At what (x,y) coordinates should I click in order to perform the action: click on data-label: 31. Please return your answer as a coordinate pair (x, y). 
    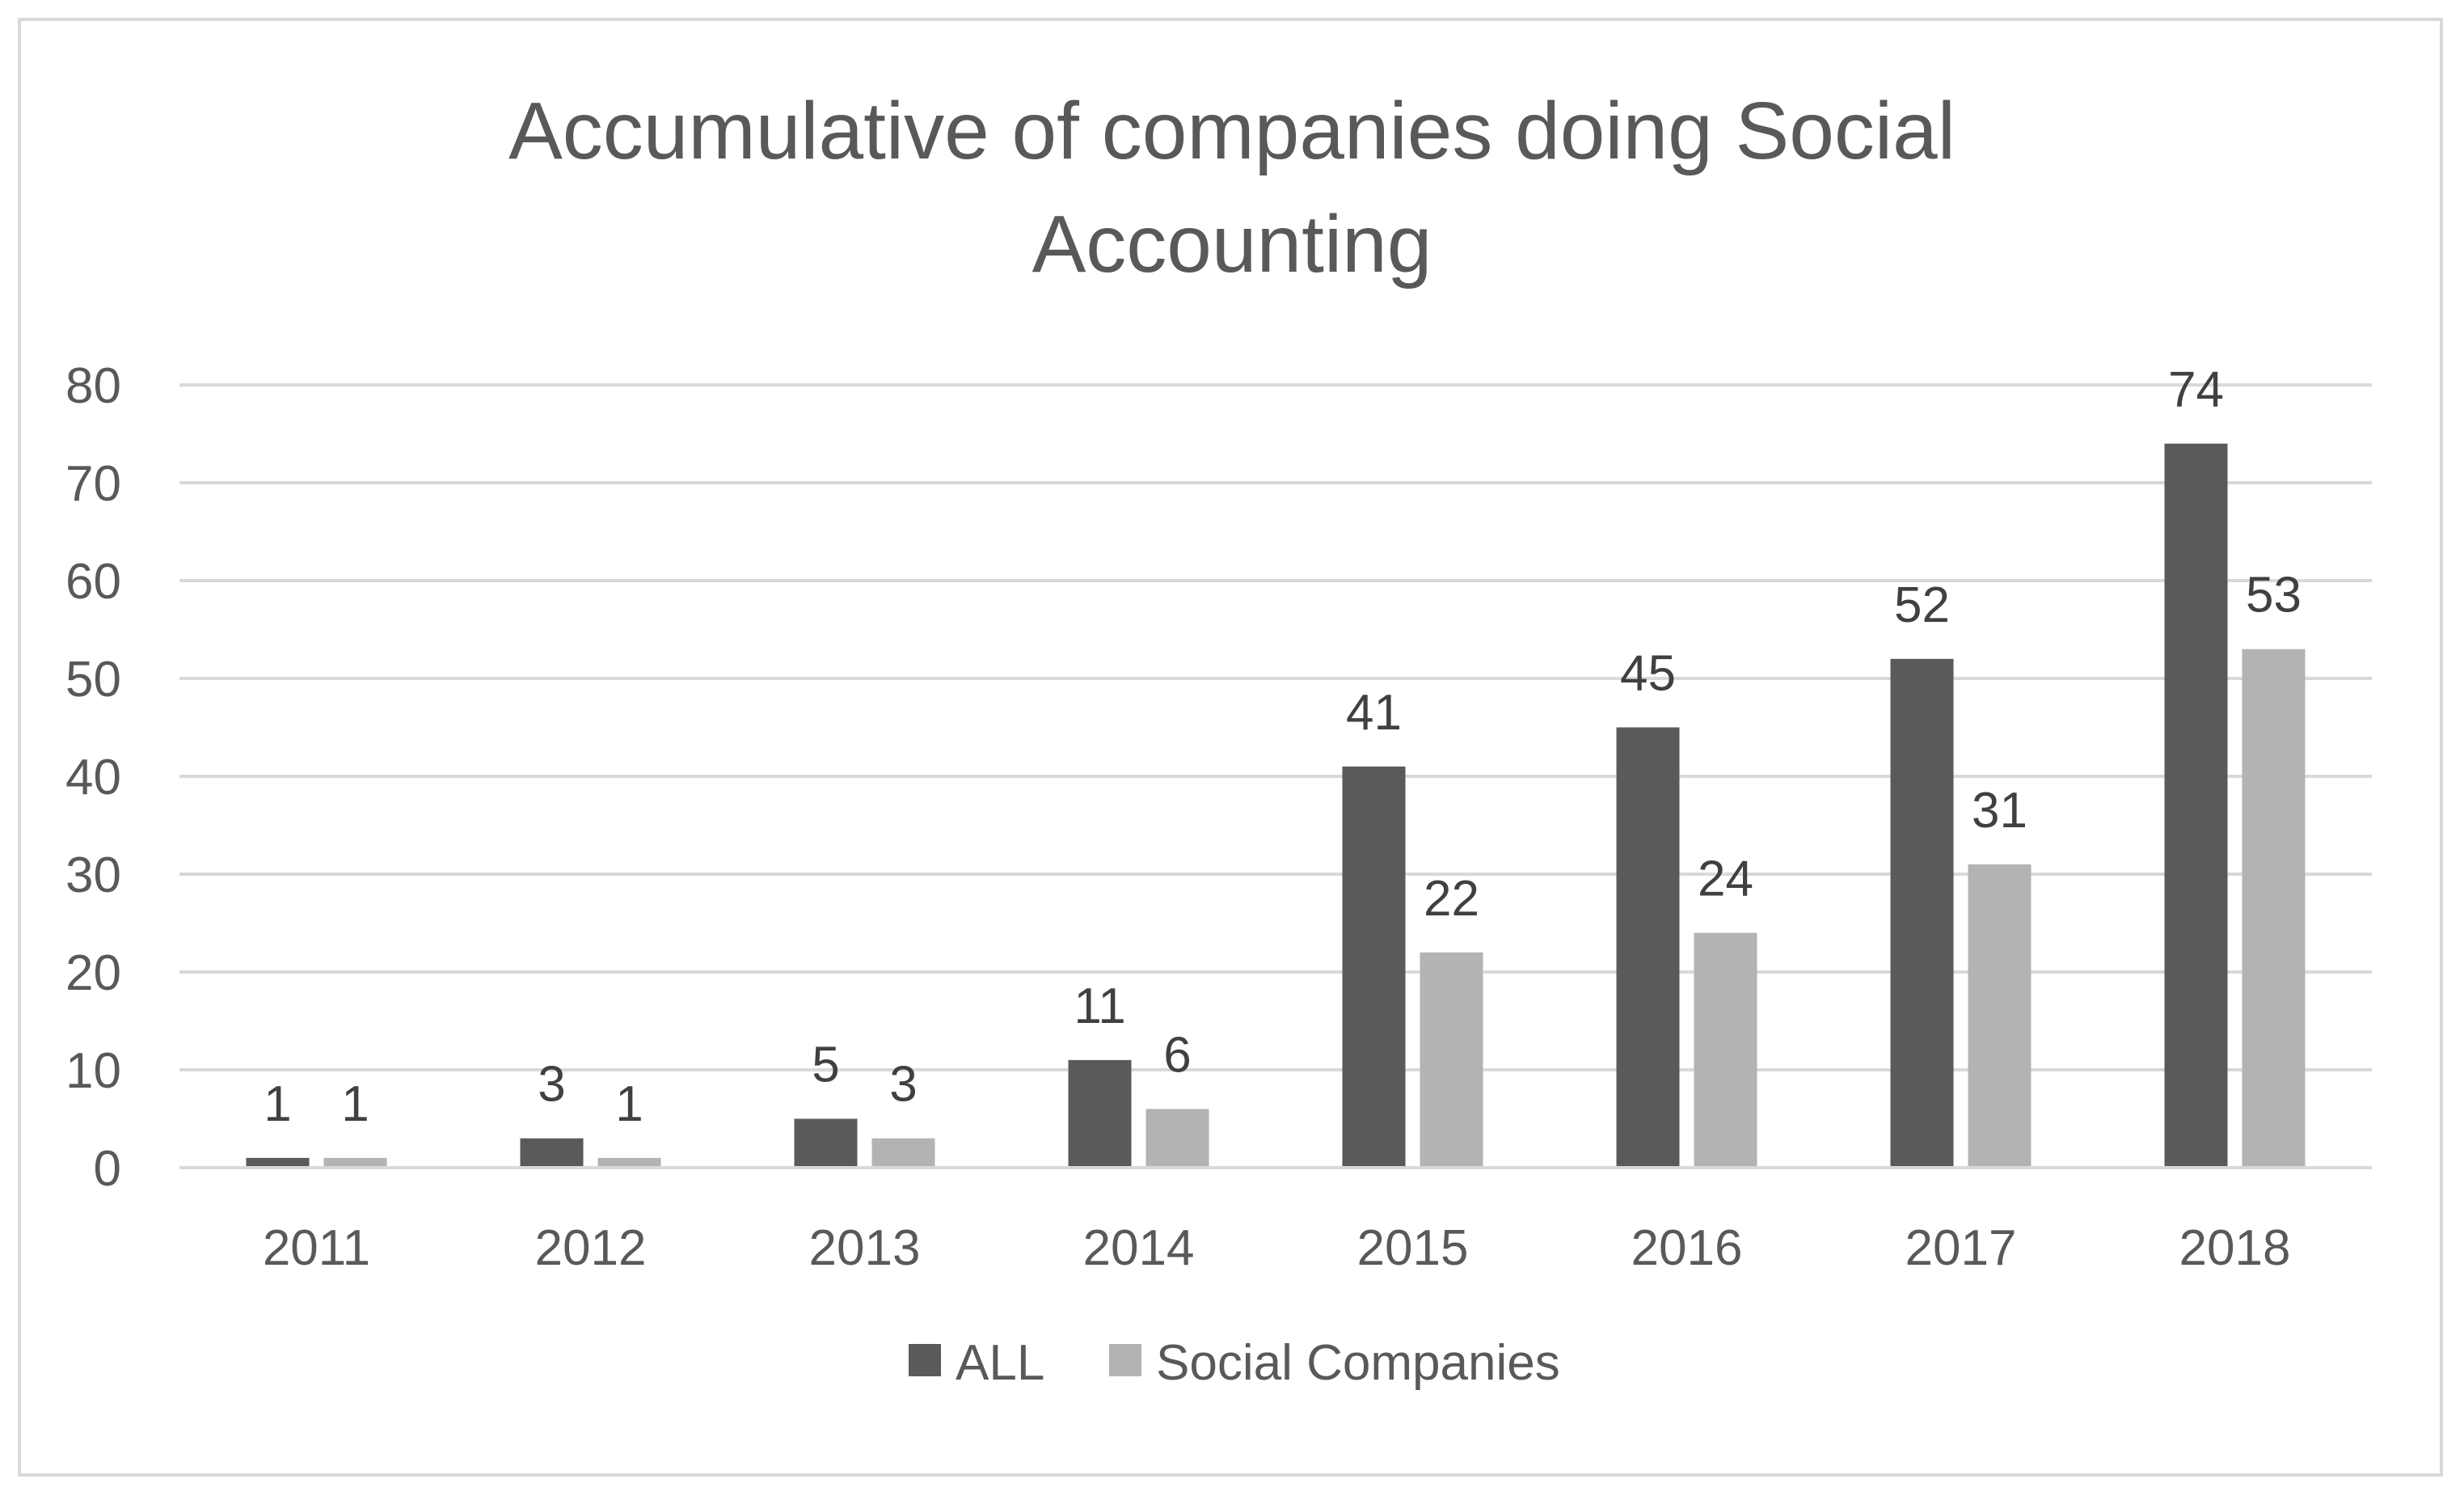
    Looking at the image, I should click on (2000, 811).